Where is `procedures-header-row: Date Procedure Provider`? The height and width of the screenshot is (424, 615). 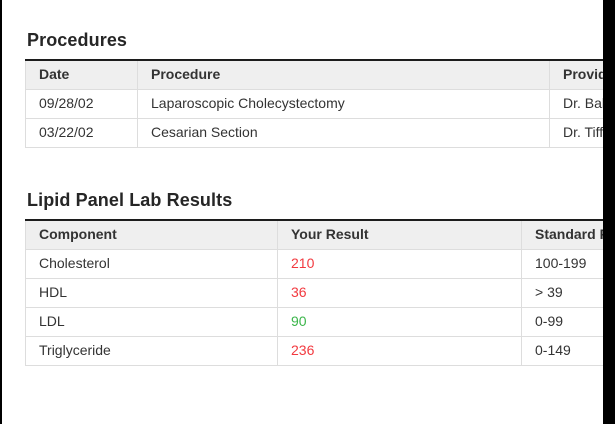 procedures-header-row: Date Procedure Provider is located at coordinates (320, 75).